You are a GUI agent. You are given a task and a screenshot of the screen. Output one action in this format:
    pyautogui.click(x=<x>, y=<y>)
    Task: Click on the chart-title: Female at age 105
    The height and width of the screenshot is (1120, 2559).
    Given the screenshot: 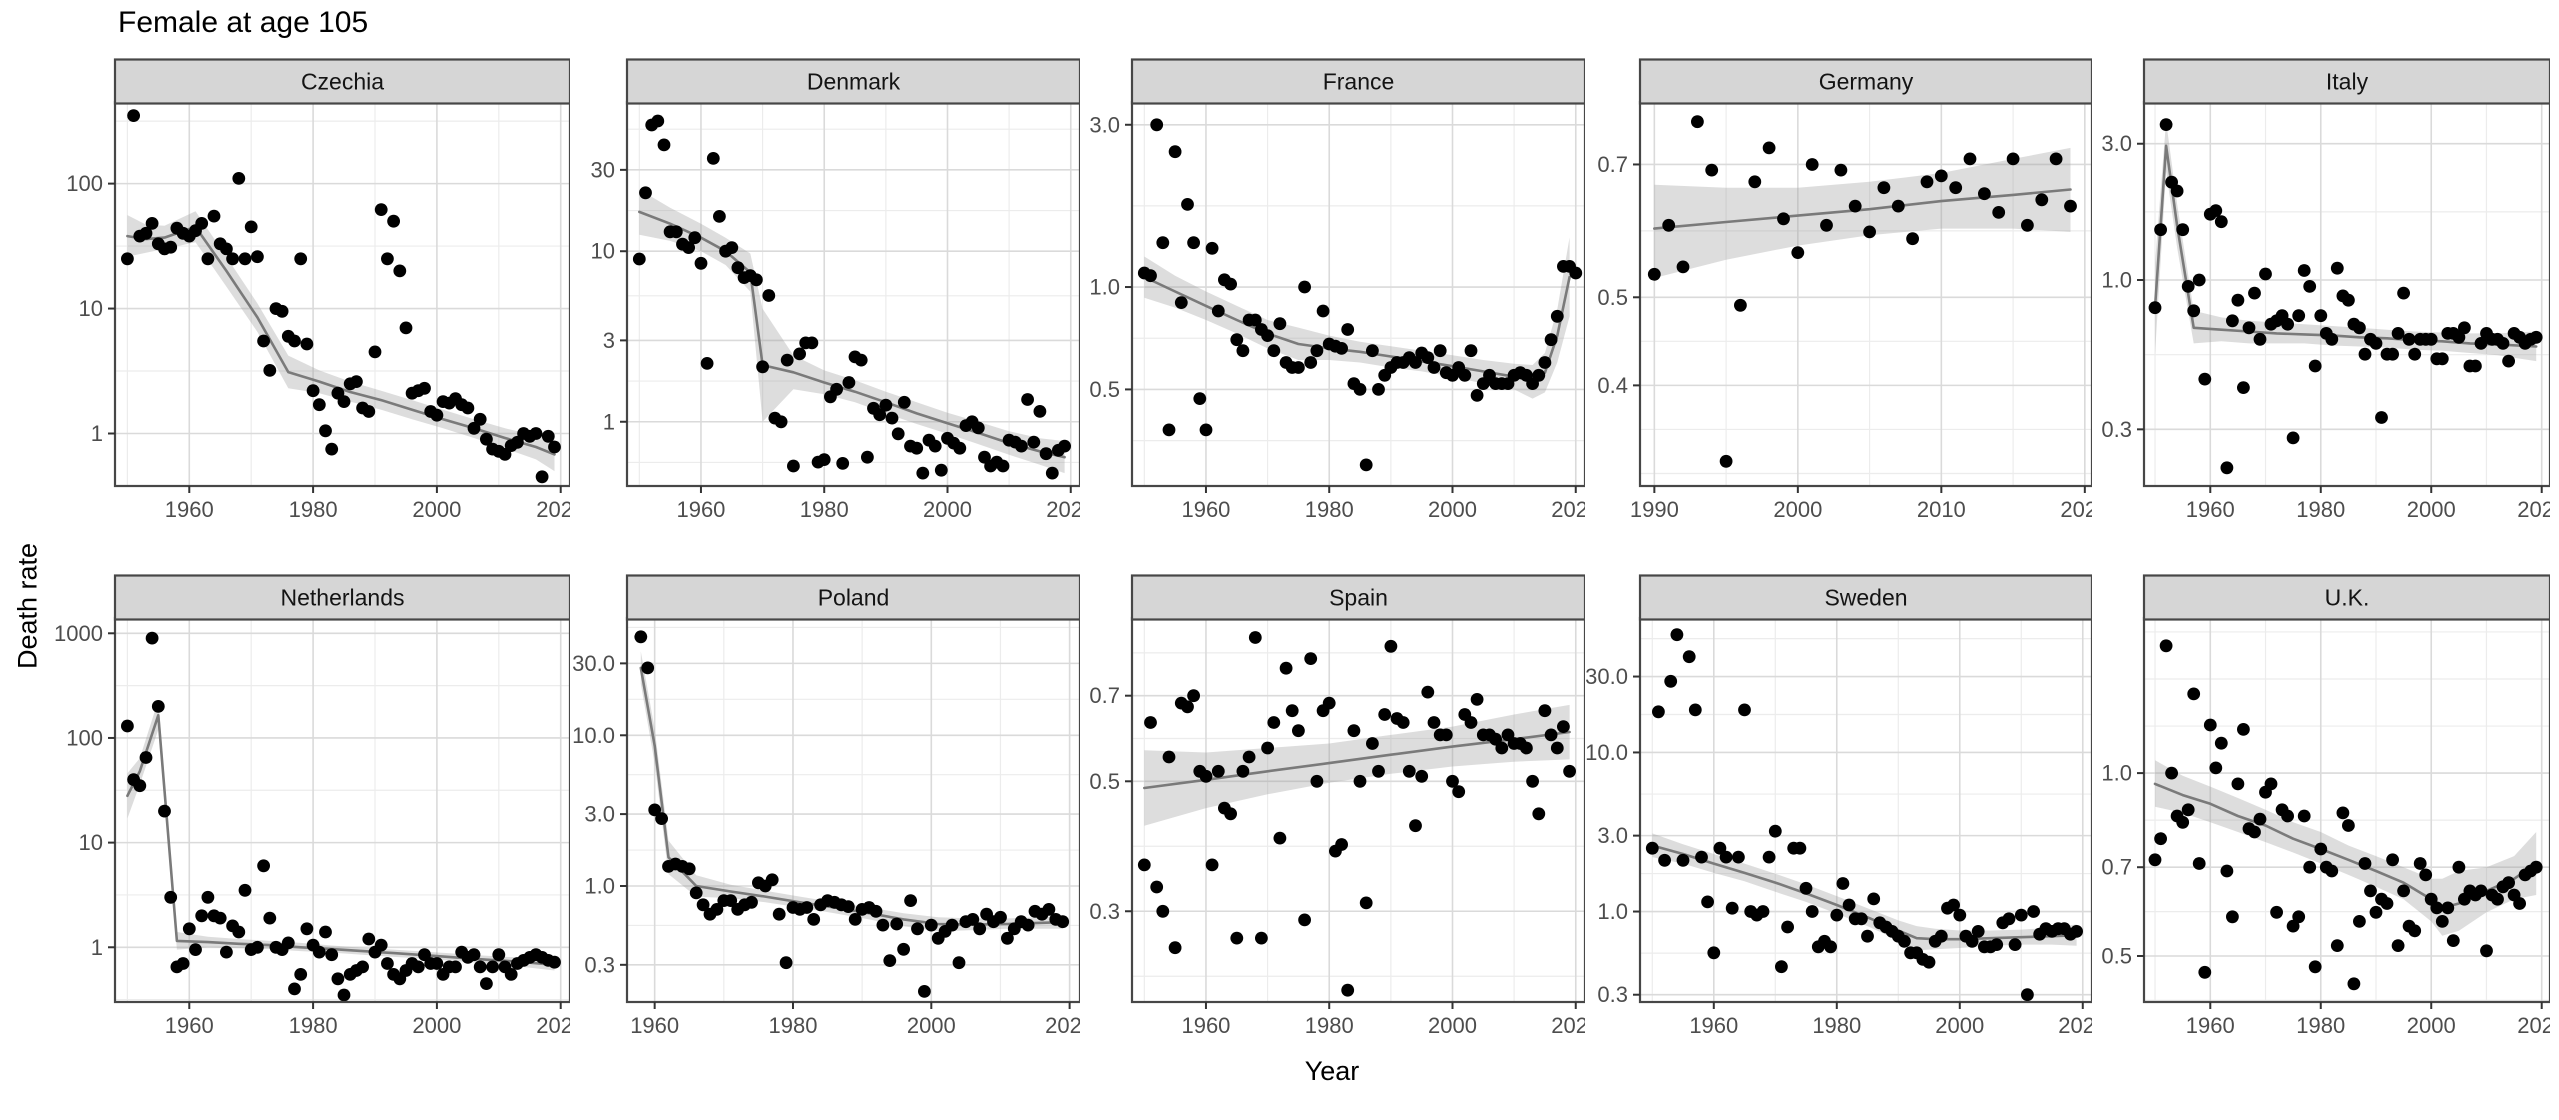 What is the action you would take?
    pyautogui.click(x=243, y=22)
    